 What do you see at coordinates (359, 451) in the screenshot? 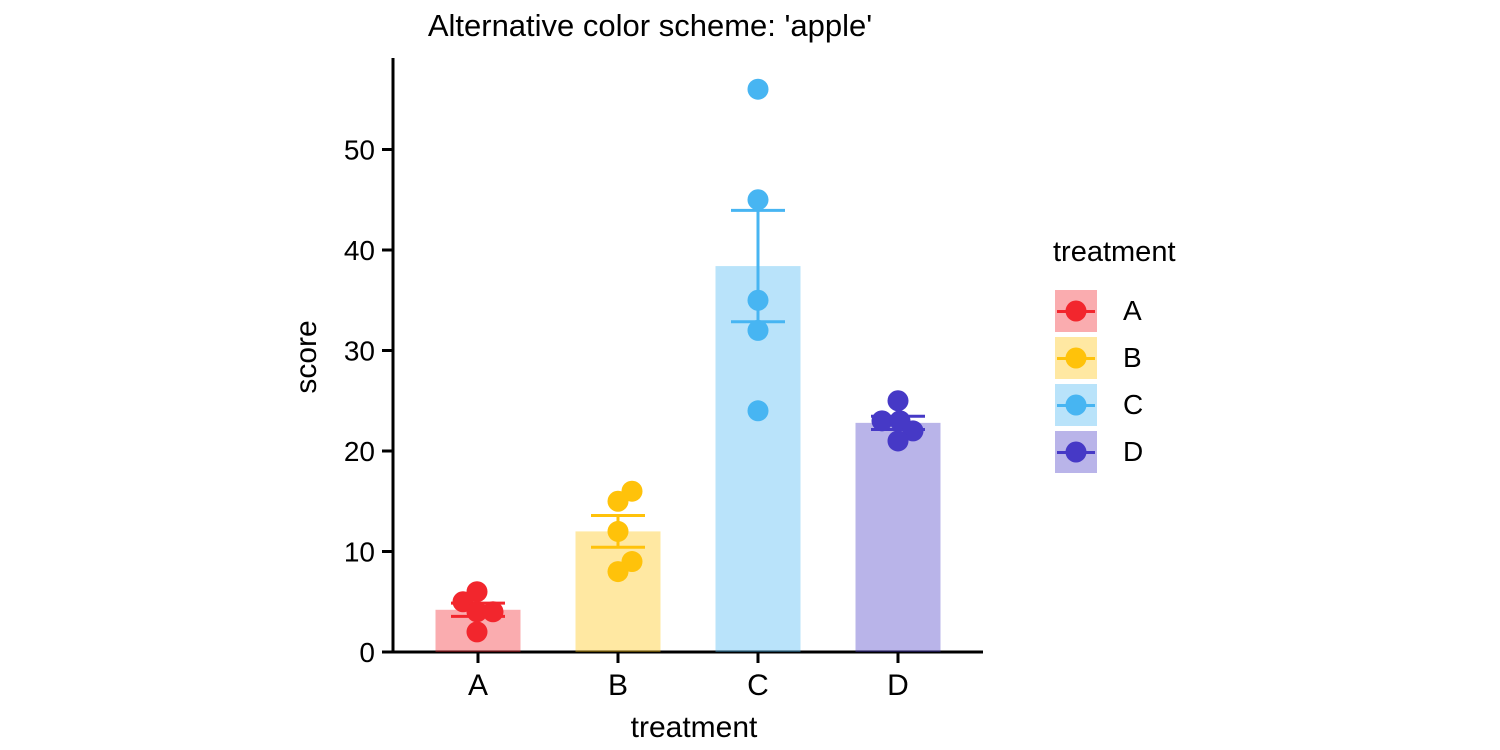
I see `y-tick-label: 20` at bounding box center [359, 451].